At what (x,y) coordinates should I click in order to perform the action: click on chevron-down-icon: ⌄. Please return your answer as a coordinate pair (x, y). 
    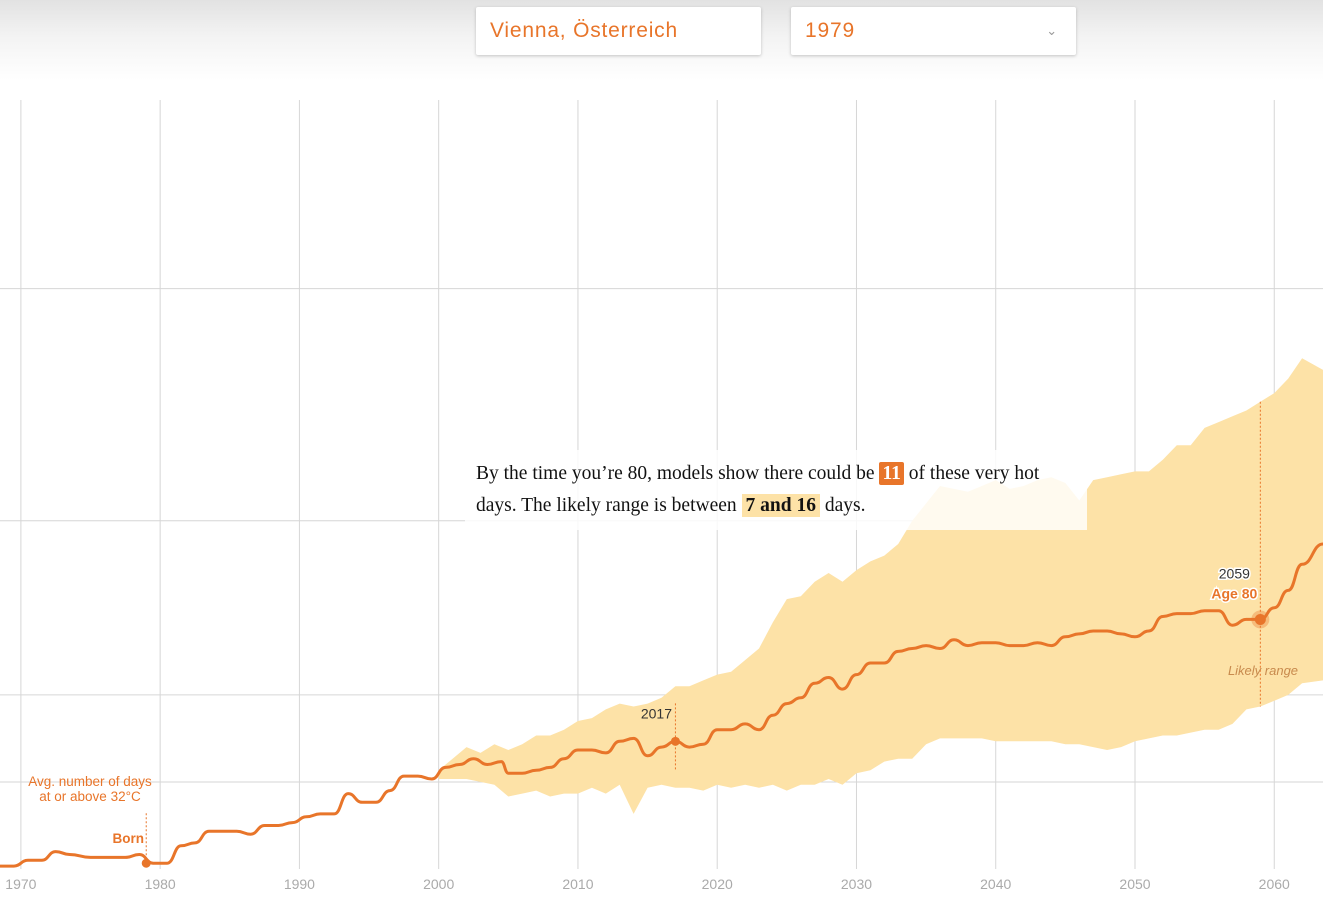
    Looking at the image, I should click on (1052, 30).